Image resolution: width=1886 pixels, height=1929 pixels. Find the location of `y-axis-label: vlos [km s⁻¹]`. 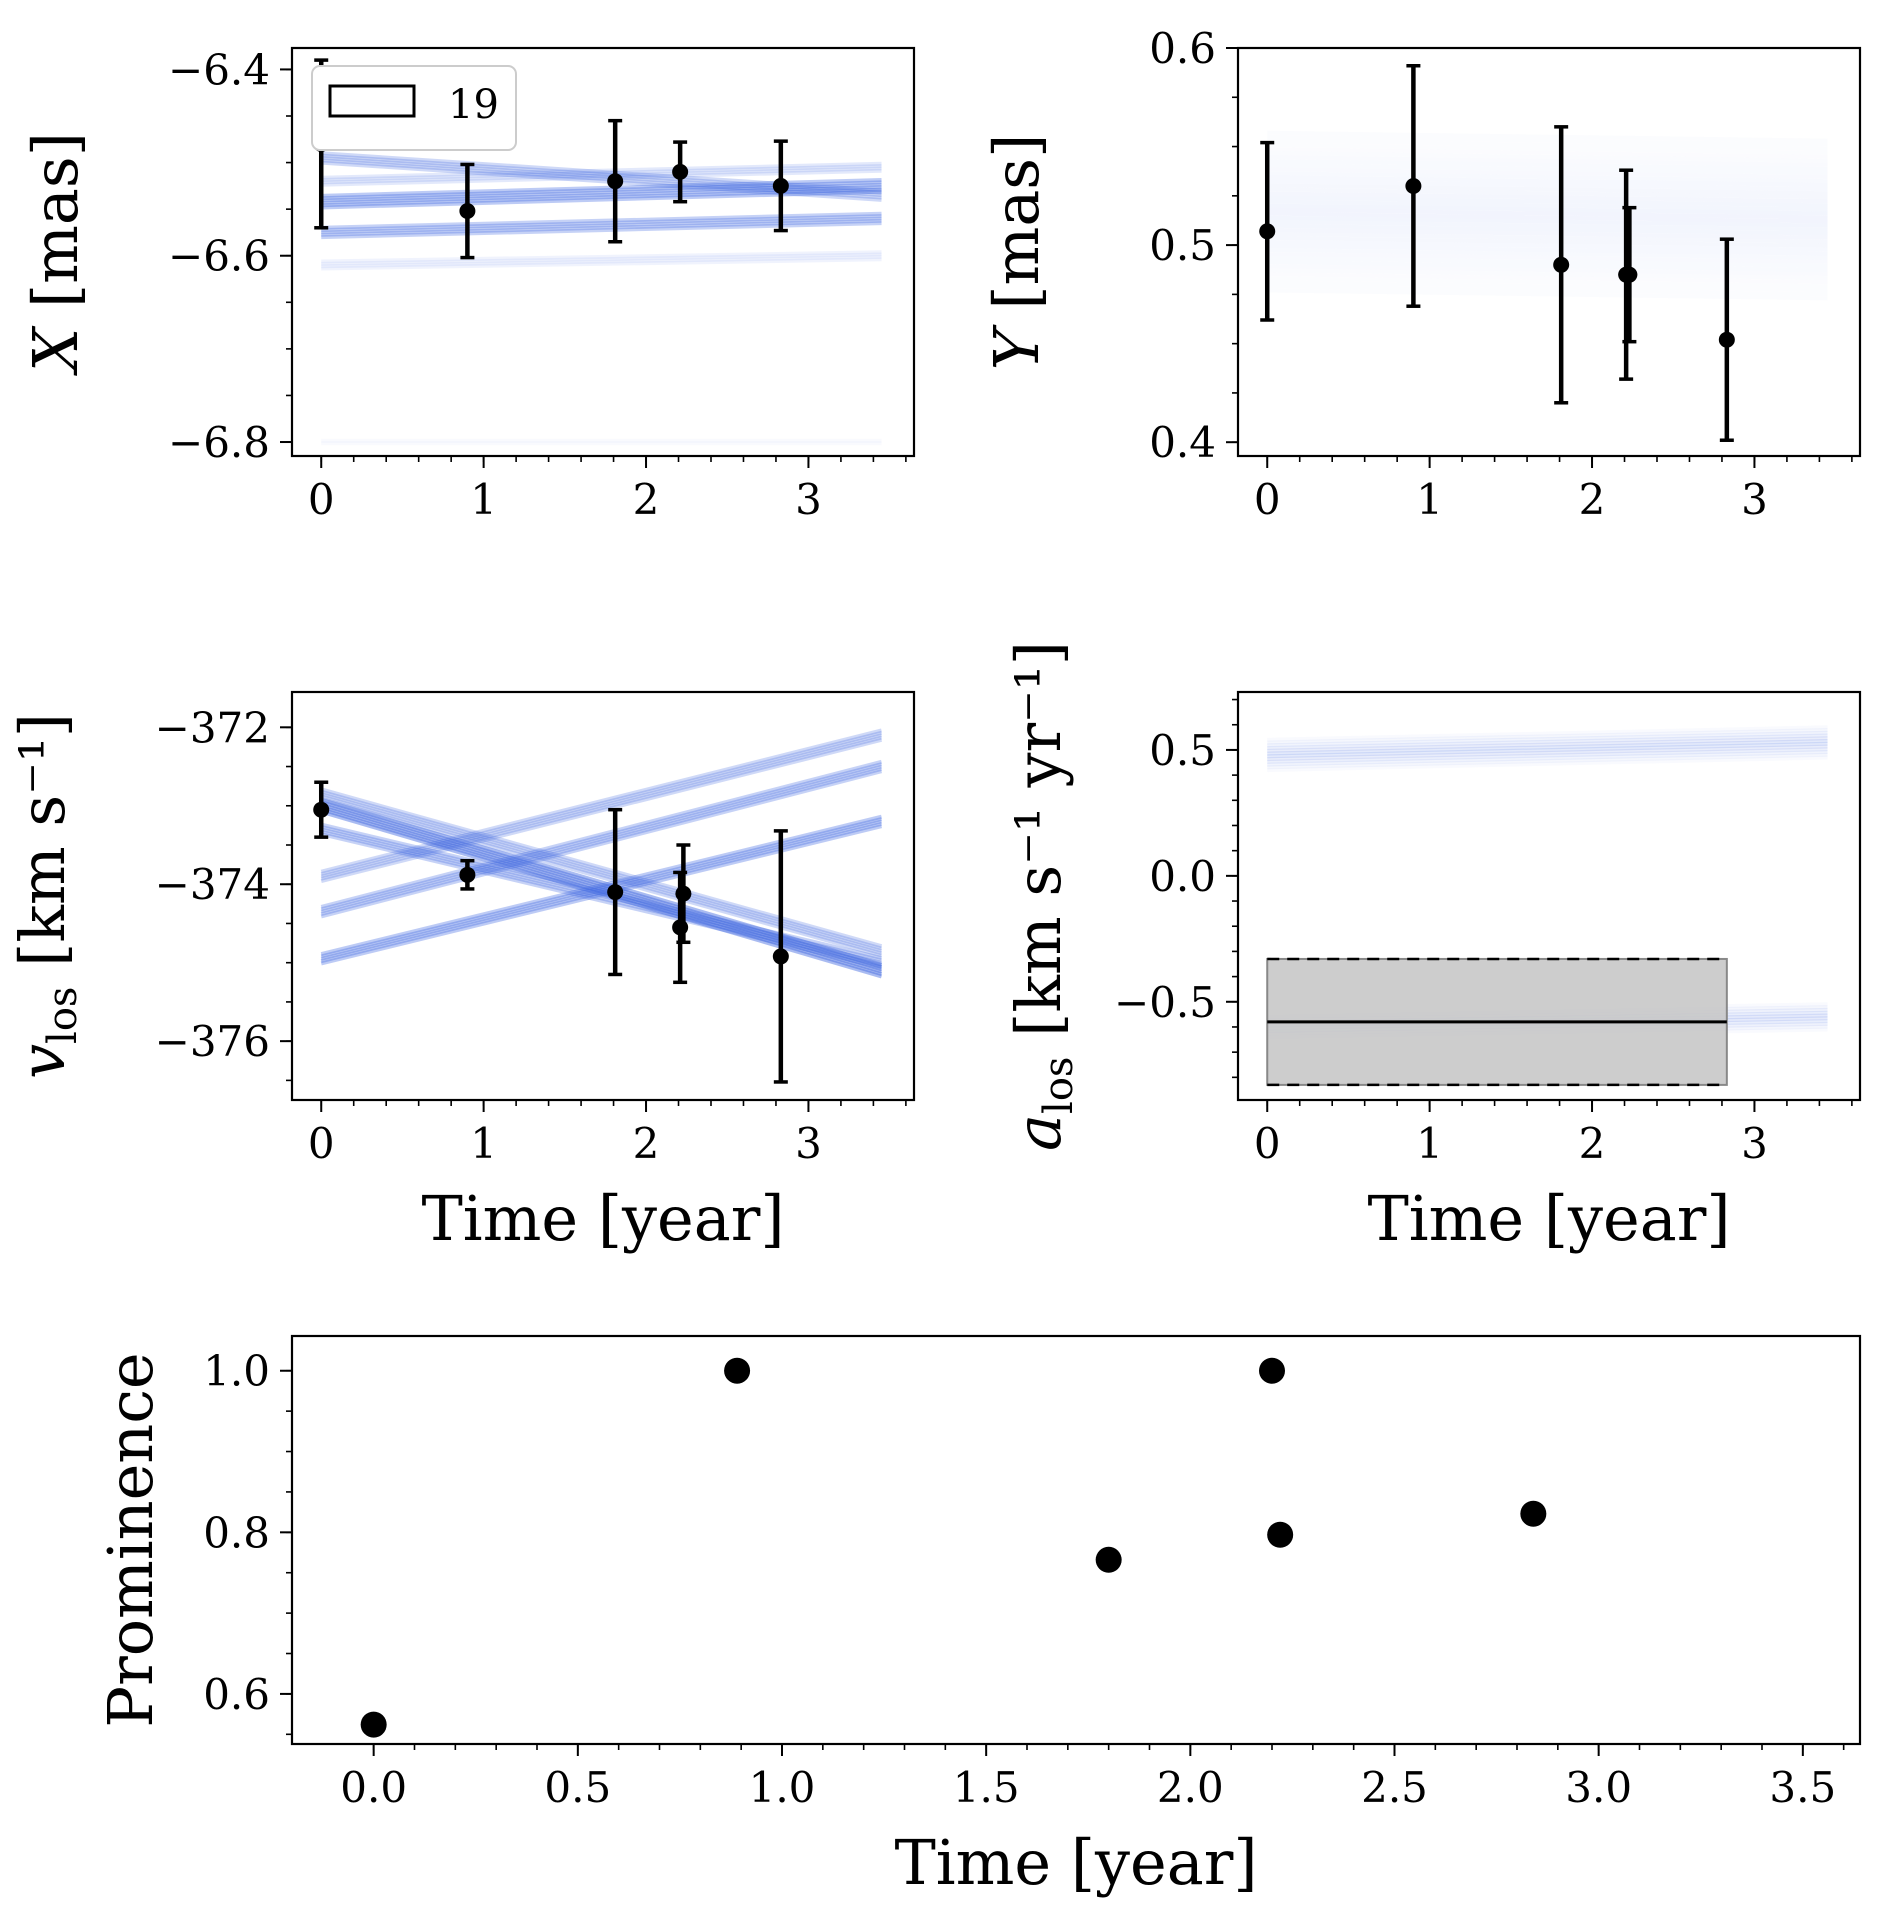

y-axis-label: vlos [km s⁻¹] is located at coordinates (46, 896).